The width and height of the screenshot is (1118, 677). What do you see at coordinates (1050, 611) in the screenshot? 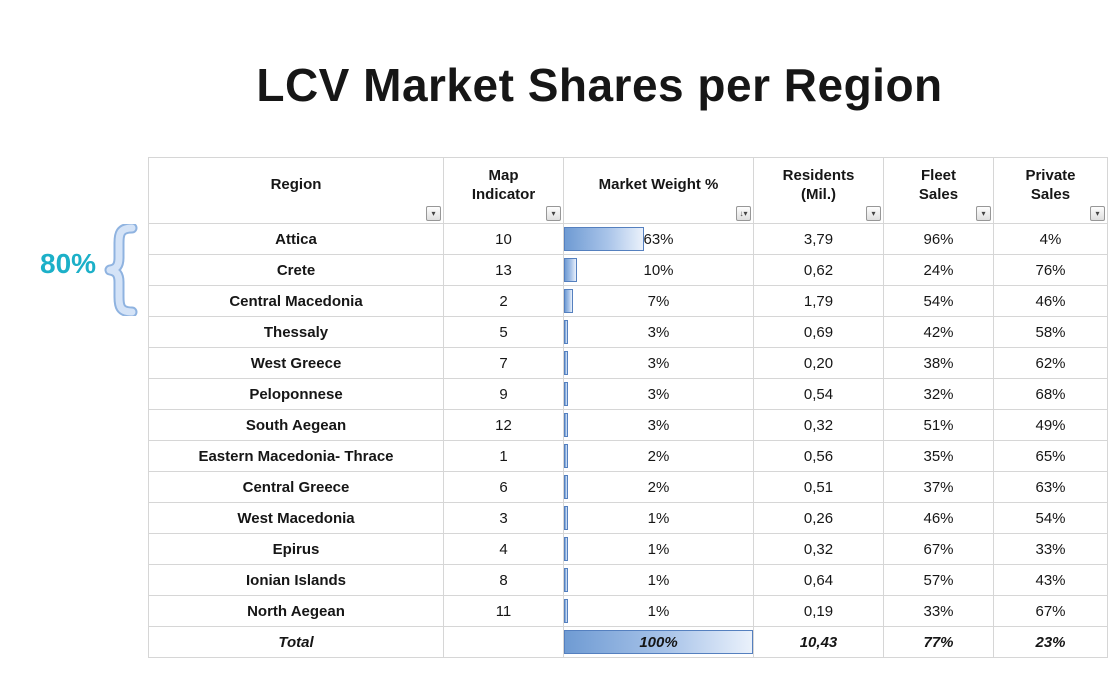
I see `private-sales-cell: 67%` at bounding box center [1050, 611].